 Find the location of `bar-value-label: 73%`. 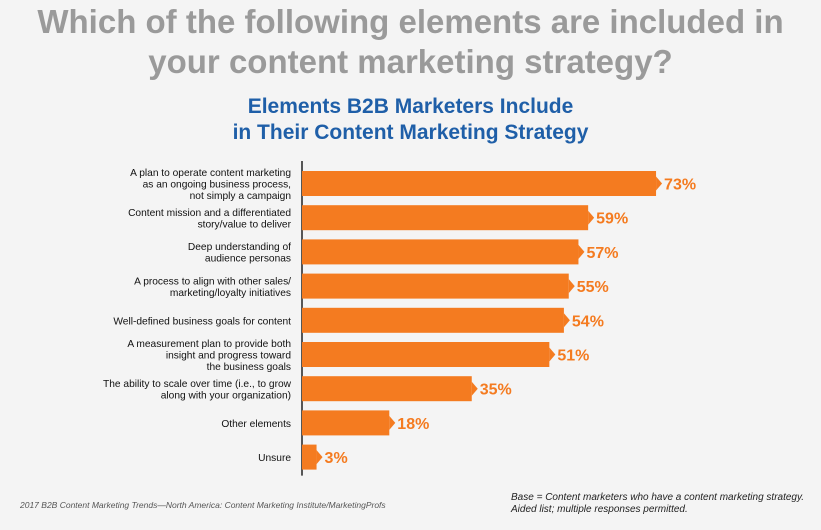

bar-value-label: 73% is located at coordinates (680, 185).